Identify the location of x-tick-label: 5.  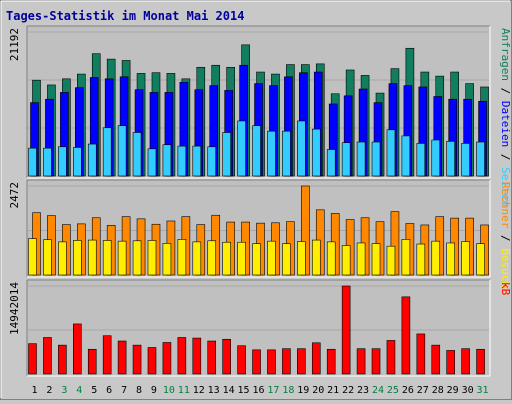
(94, 390).